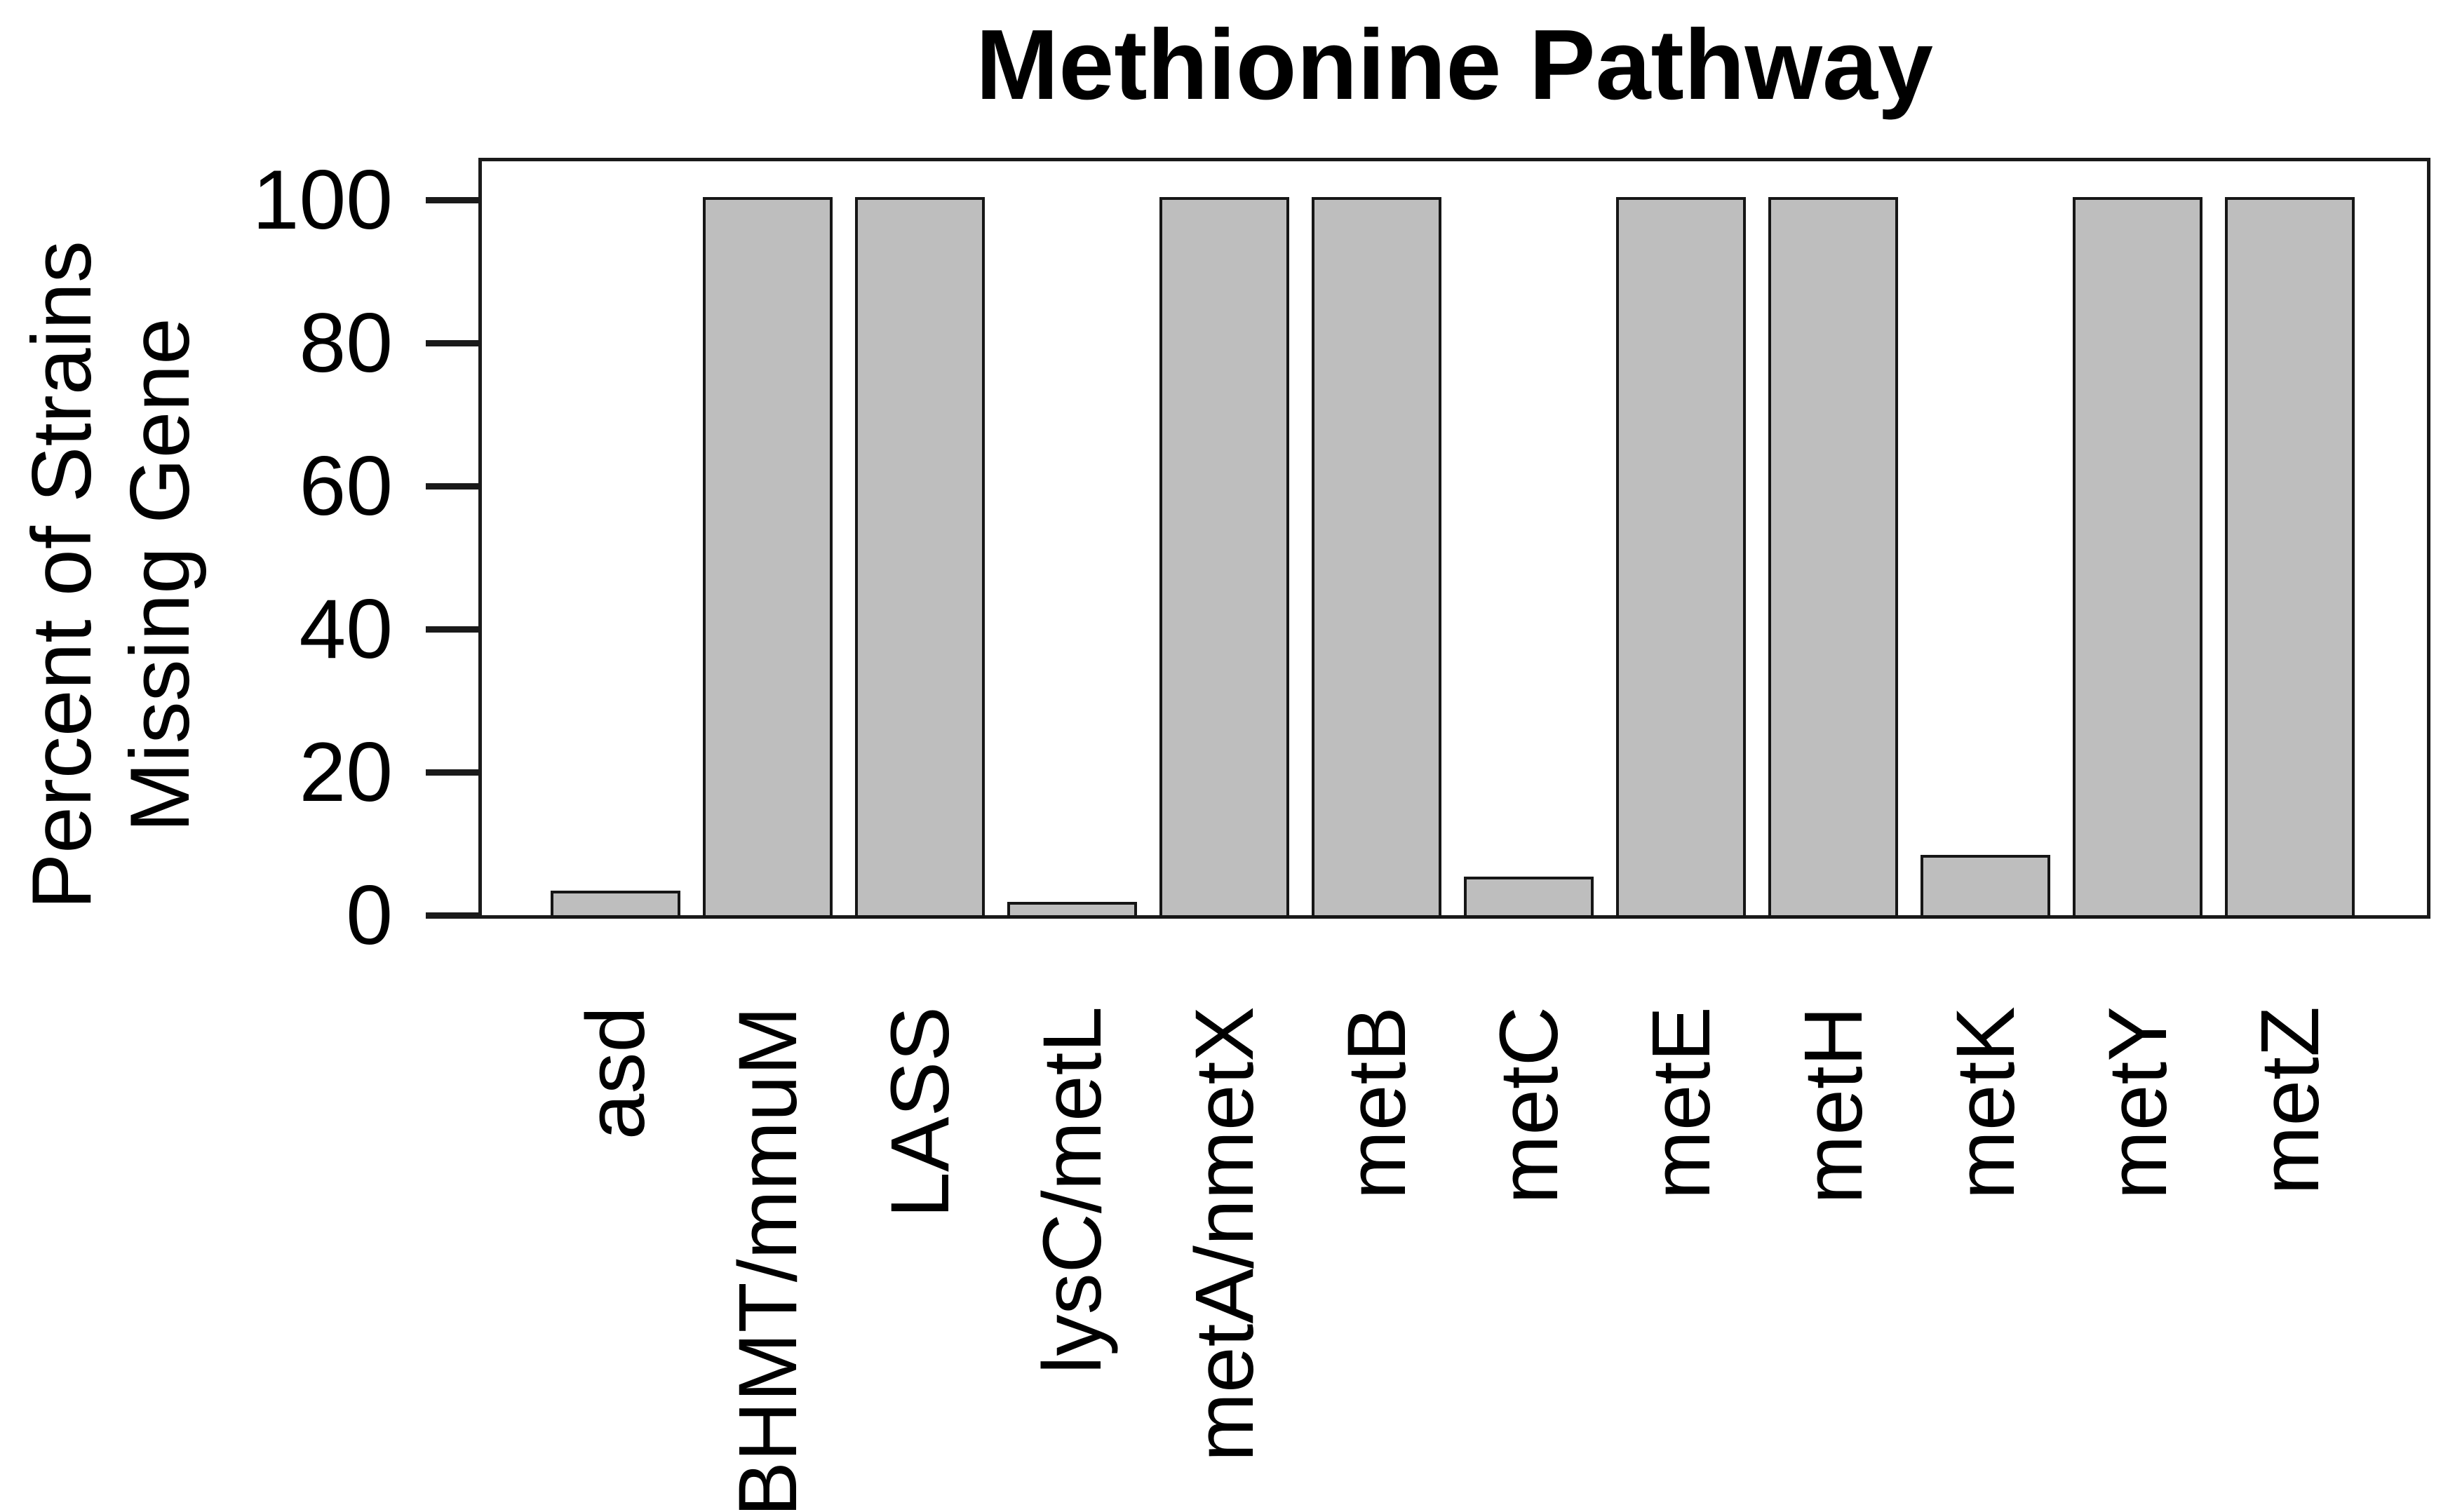  Describe the element at coordinates (1985, 1103) in the screenshot. I see `x-category-label-metK: metK` at that location.